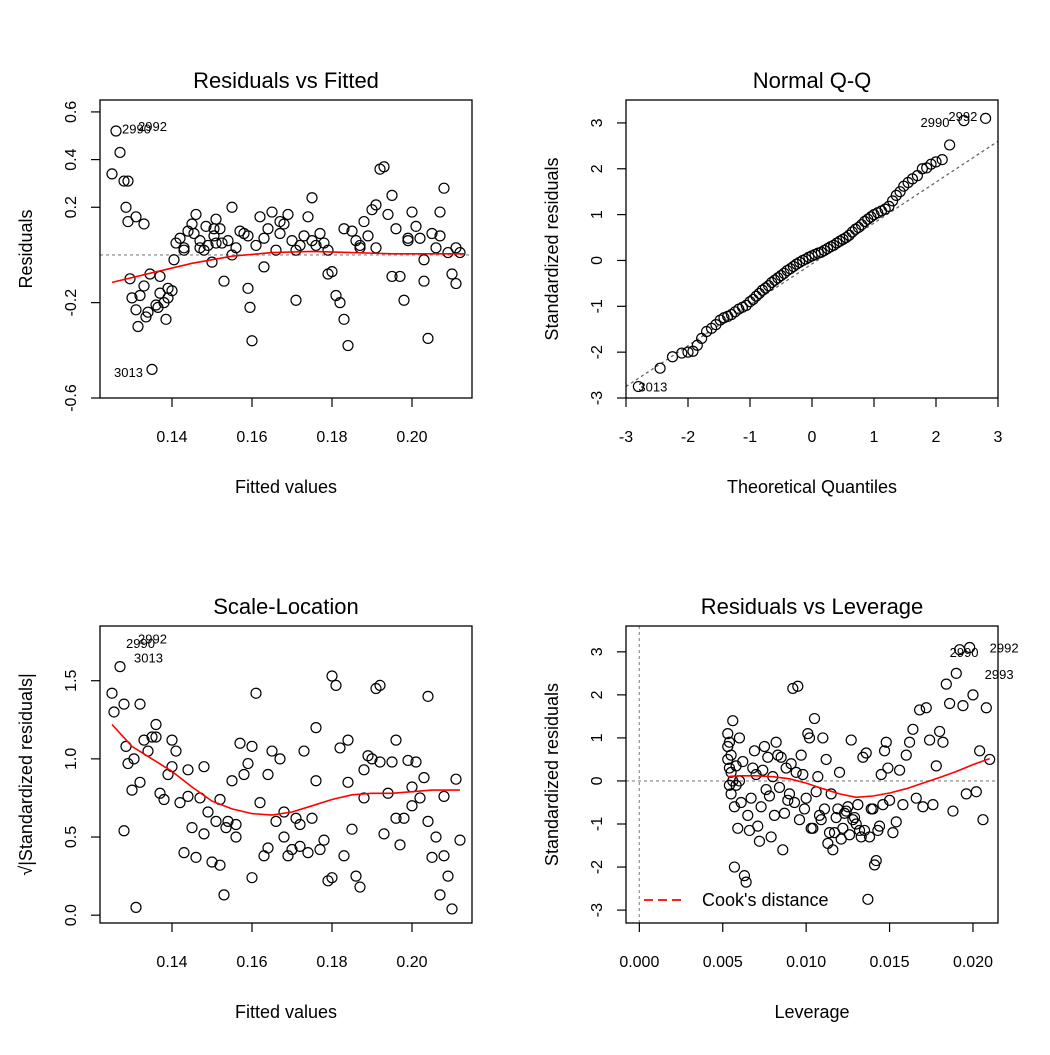 This screenshot has width=1050, height=1055. Describe the element at coordinates (71, 680) in the screenshot. I see `y-tick-label: 1.5` at that location.